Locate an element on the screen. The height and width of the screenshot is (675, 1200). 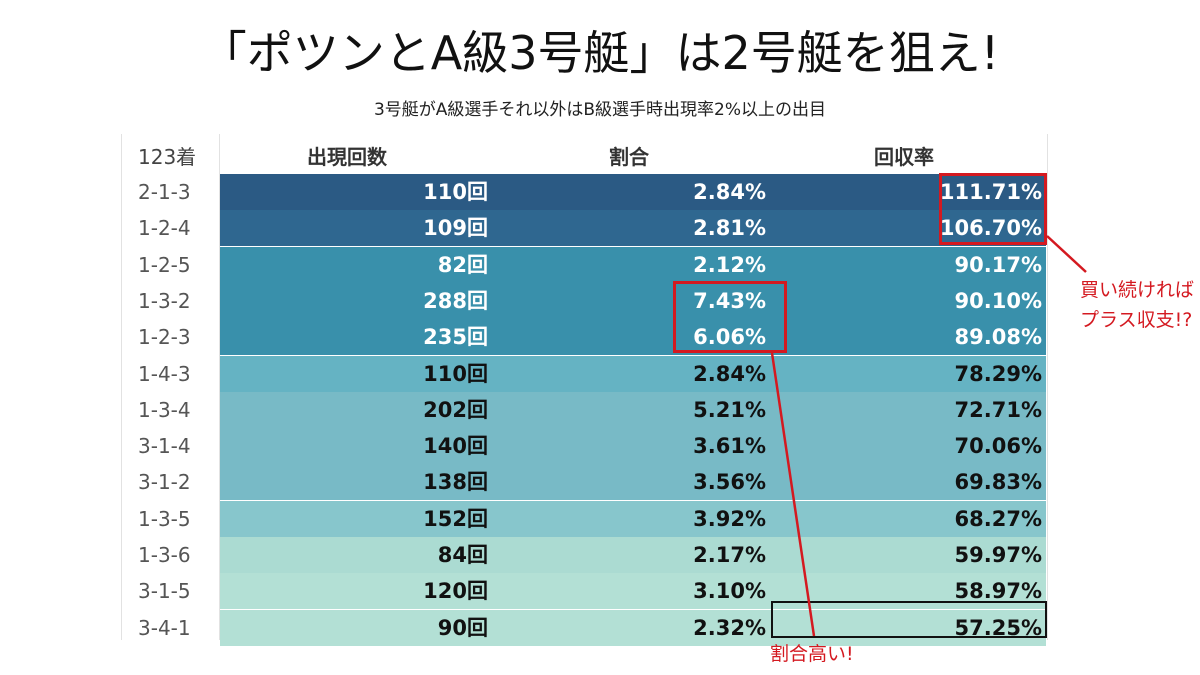
row-label-combo: 3-1-2 is located at coordinates (164, 482).